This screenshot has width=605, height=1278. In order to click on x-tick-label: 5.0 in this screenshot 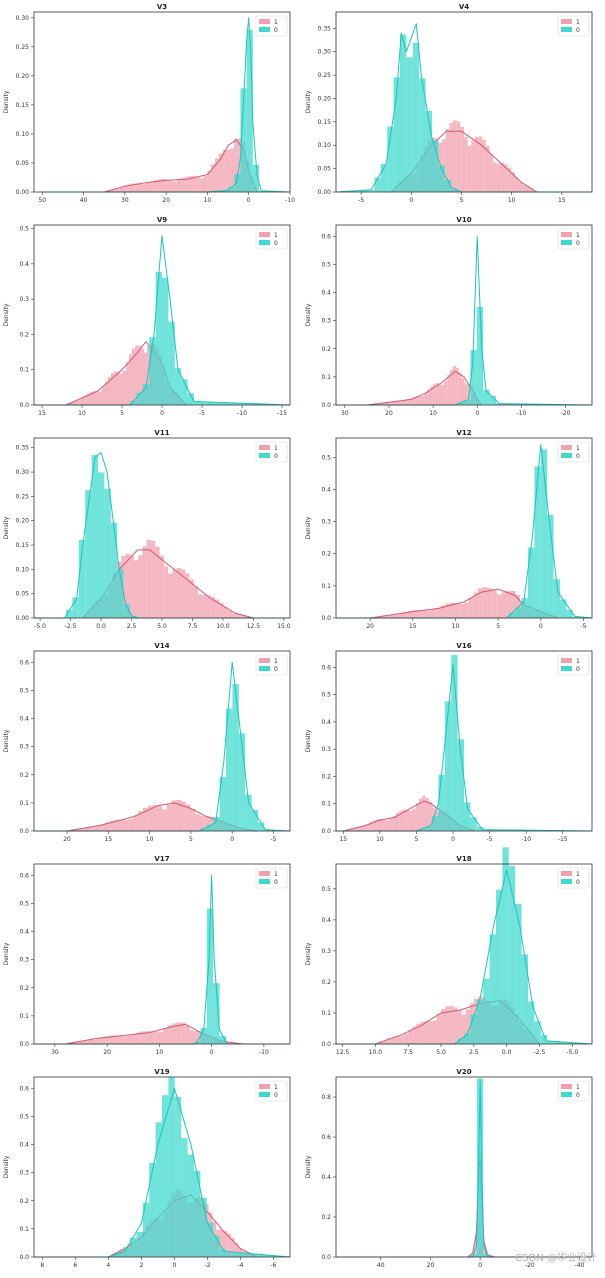, I will do `click(162, 626)`.